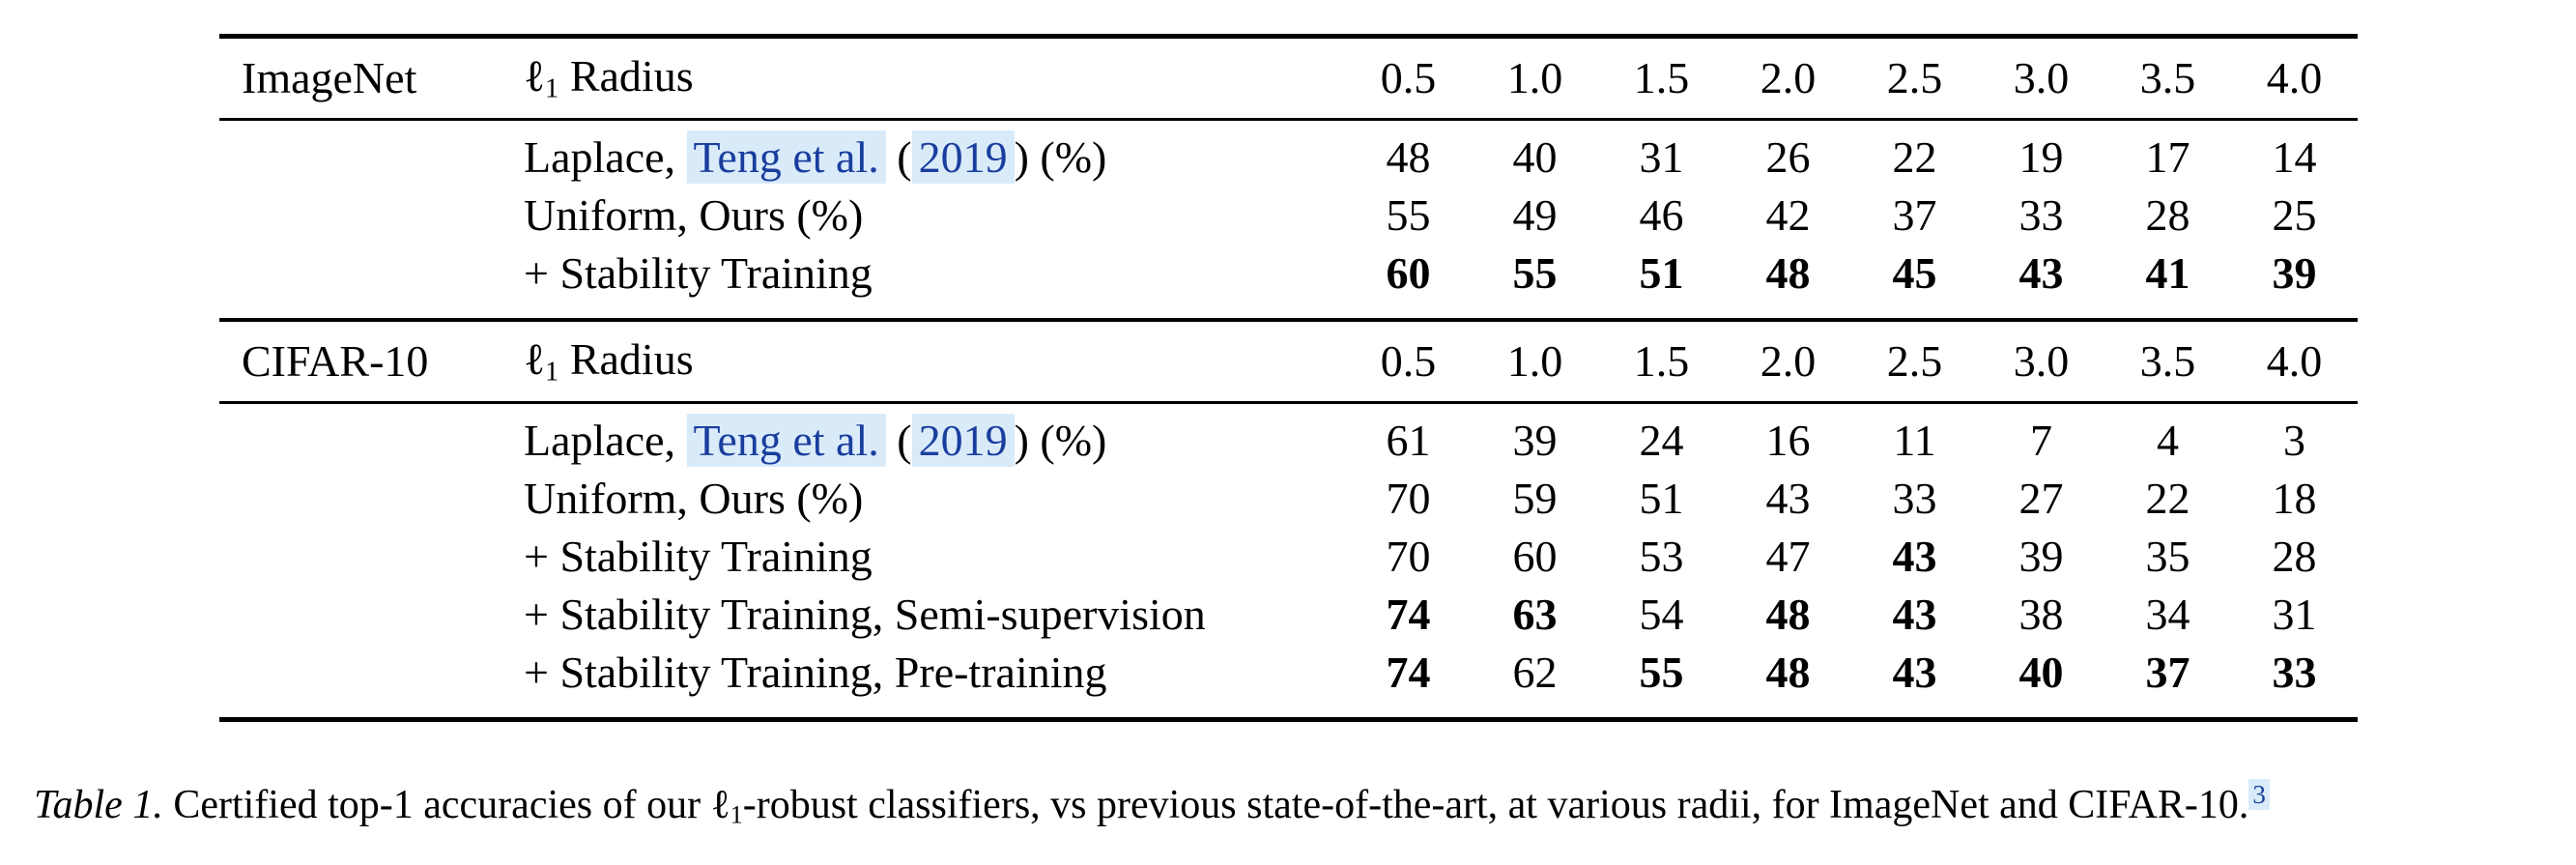 This screenshot has width=2576, height=865. I want to click on accuracy-value: 24, so click(1662, 441).